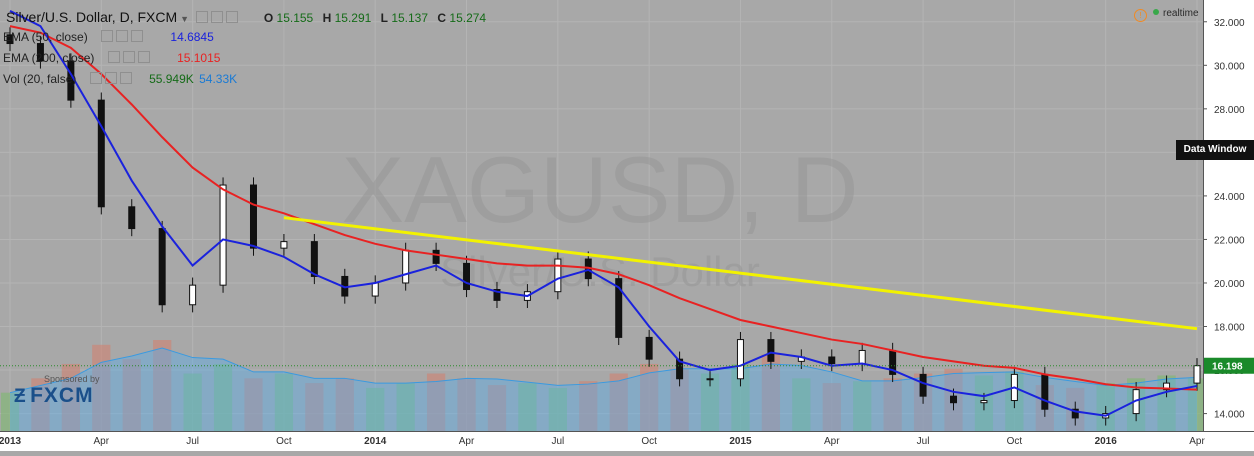  What do you see at coordinates (627, 441) in the screenshot?
I see `time-axis-panel` at bounding box center [627, 441].